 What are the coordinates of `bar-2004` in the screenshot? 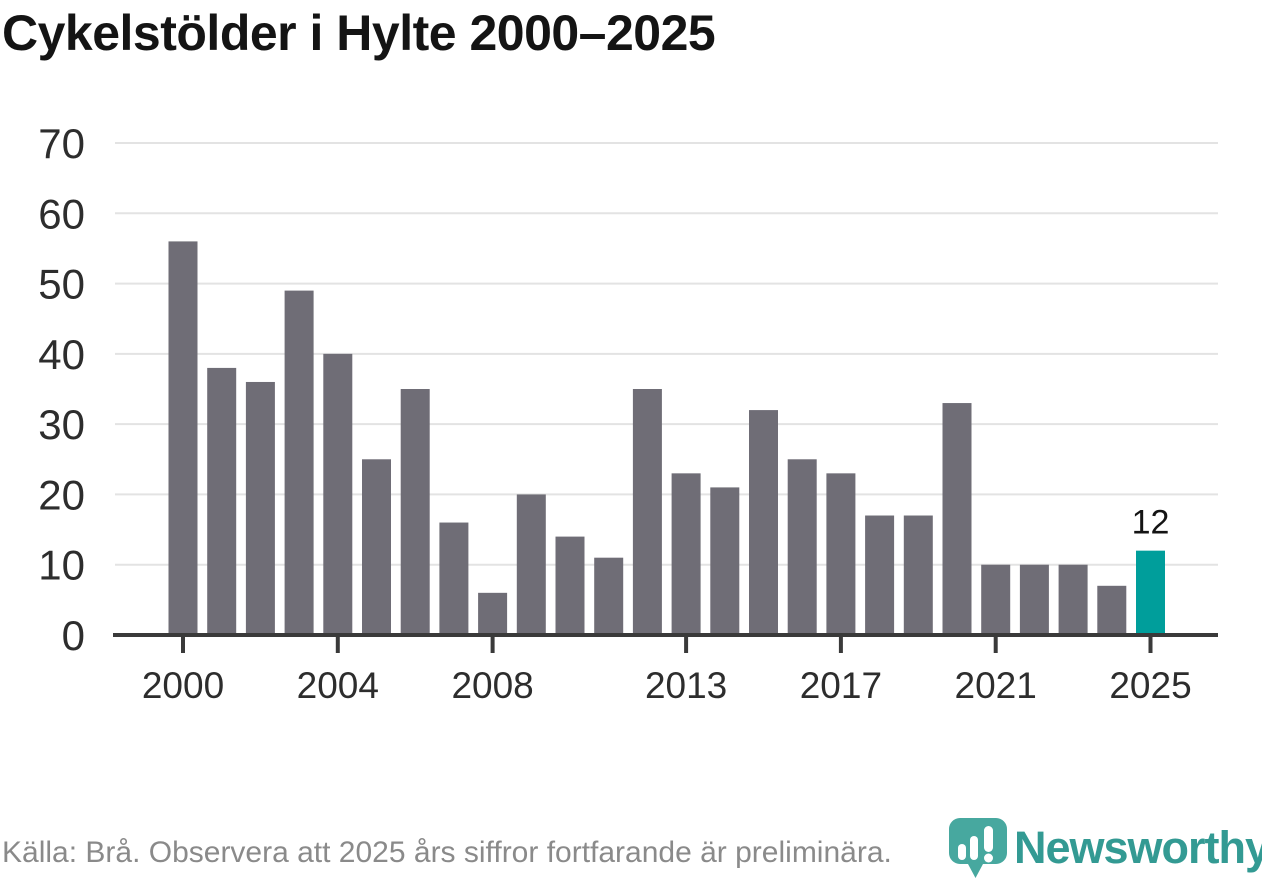 It's located at (338, 494).